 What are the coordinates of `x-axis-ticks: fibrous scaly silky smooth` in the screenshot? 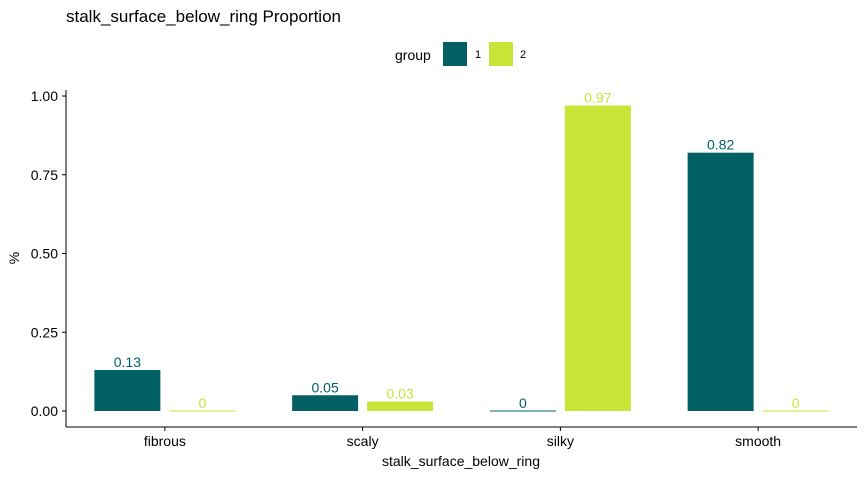 It's located at (462, 438).